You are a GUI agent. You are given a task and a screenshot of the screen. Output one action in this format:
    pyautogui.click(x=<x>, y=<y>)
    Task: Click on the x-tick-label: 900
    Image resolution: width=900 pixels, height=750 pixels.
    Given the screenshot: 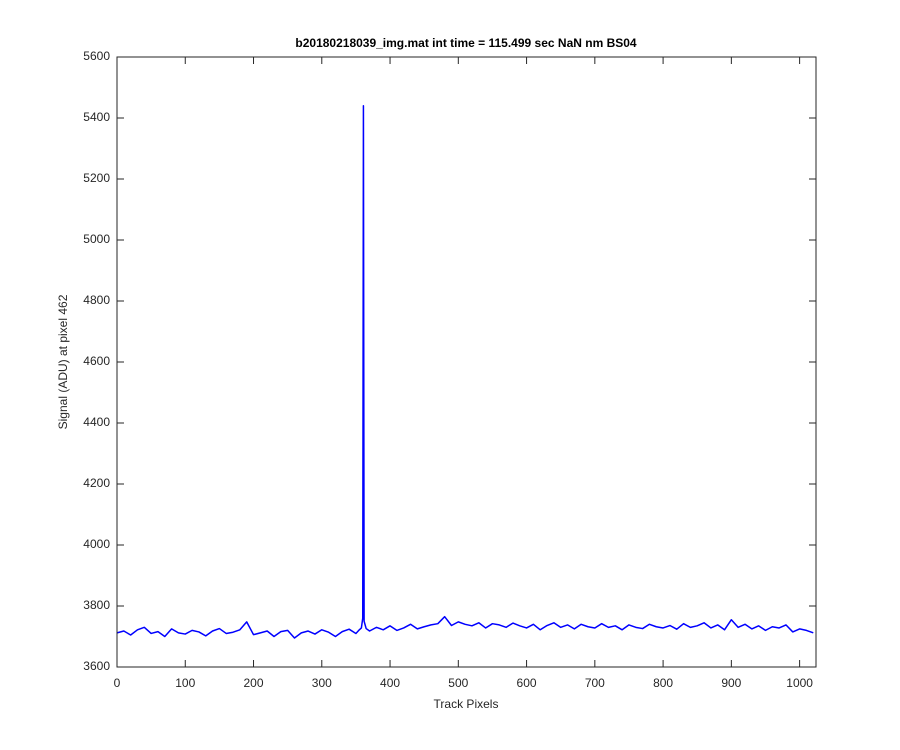 What is the action you would take?
    pyautogui.click(x=731, y=683)
    